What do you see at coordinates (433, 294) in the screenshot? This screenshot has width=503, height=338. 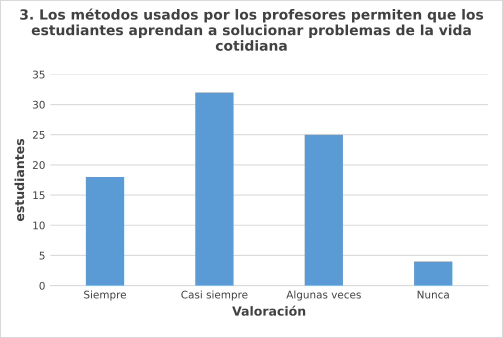 I see `x-tick-label: Nunca` at bounding box center [433, 294].